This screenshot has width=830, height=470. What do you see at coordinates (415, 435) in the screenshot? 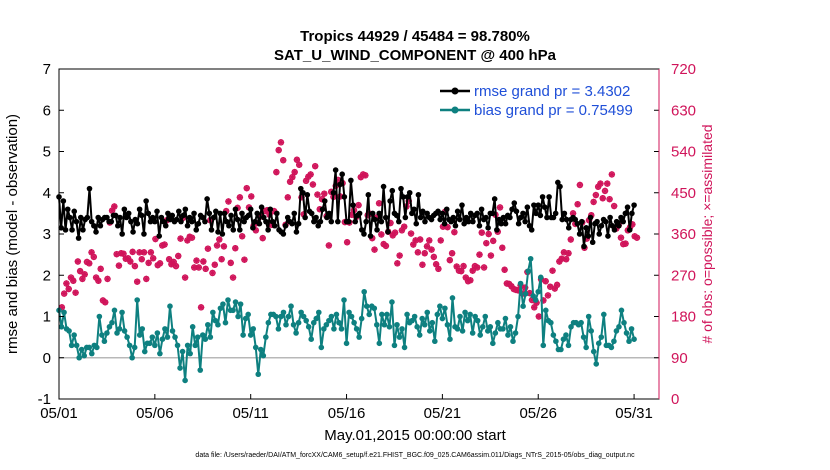
I see `x-axis-label: May.01,2015 00:00:00 start` at bounding box center [415, 435].